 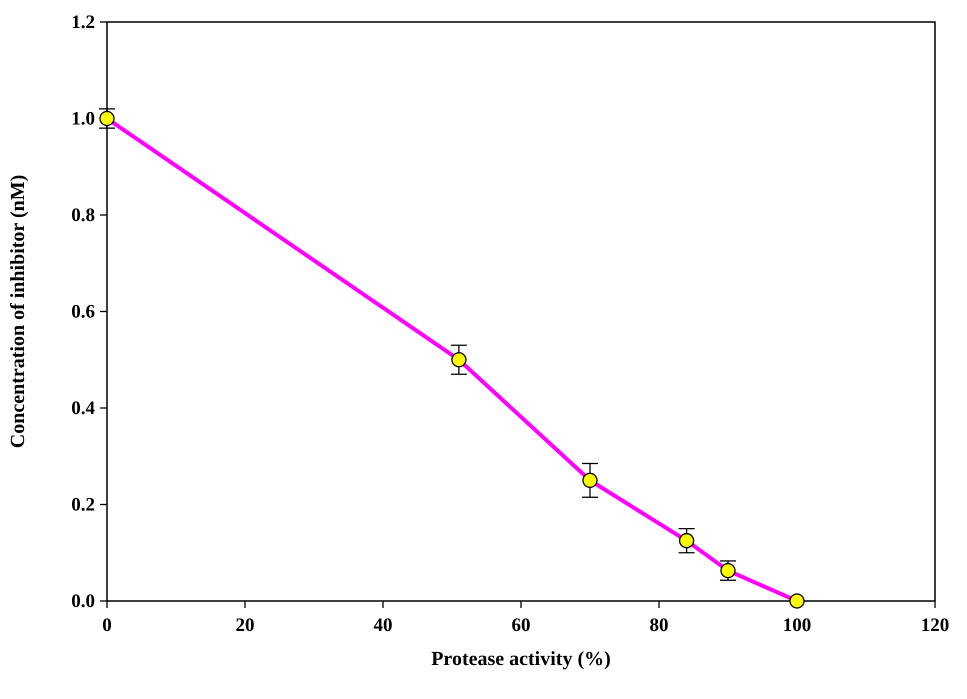 I want to click on x-tick-label: 80, so click(x=659, y=625).